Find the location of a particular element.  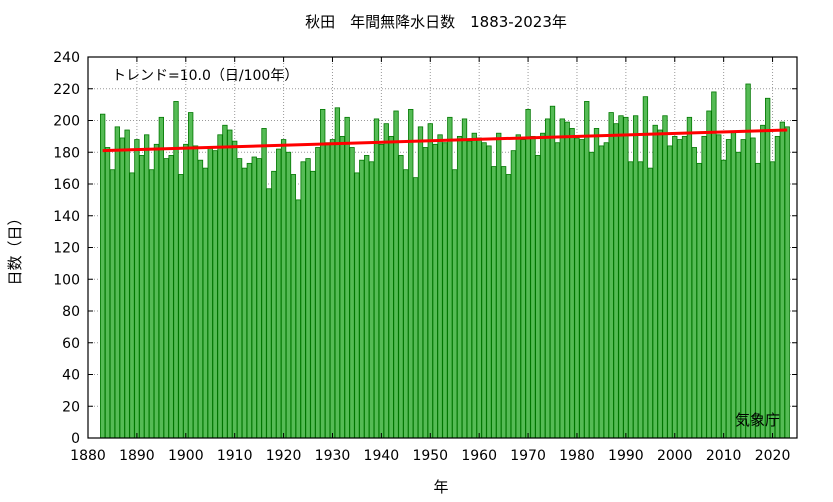

y-tick-label: 40 is located at coordinates (71, 376).